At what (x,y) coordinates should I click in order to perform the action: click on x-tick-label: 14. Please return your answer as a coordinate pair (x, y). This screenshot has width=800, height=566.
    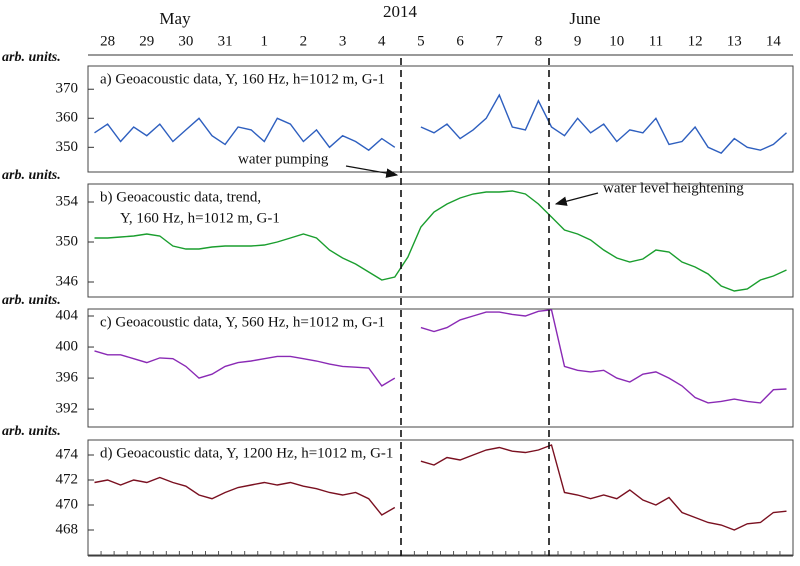
    Looking at the image, I should click on (774, 41).